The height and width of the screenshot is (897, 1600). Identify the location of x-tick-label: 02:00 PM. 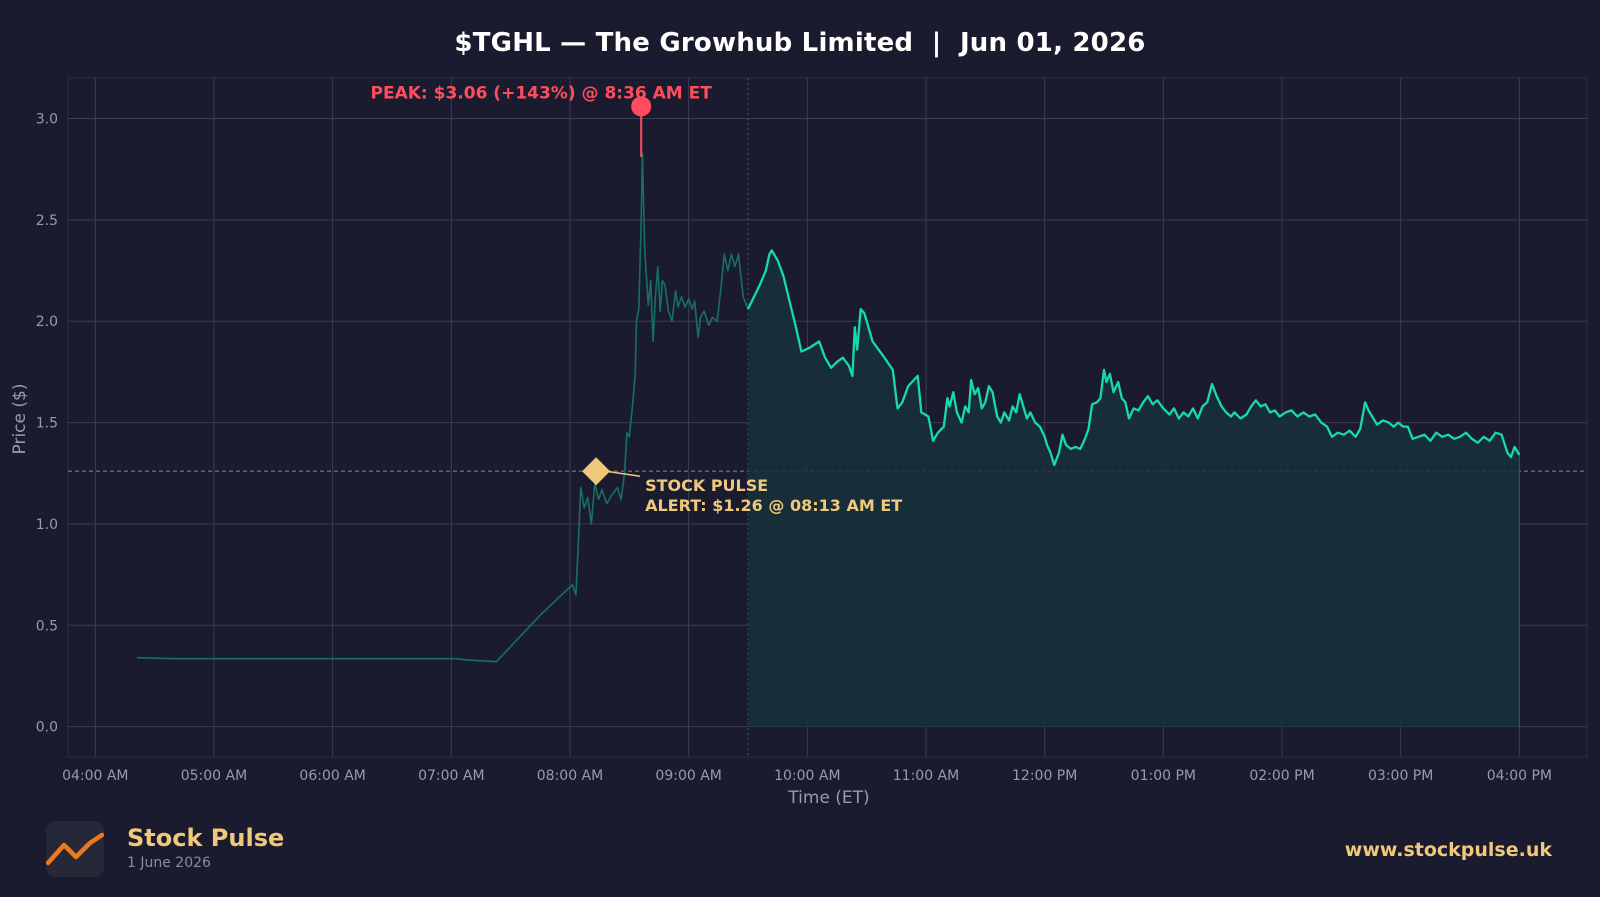
(1281, 776).